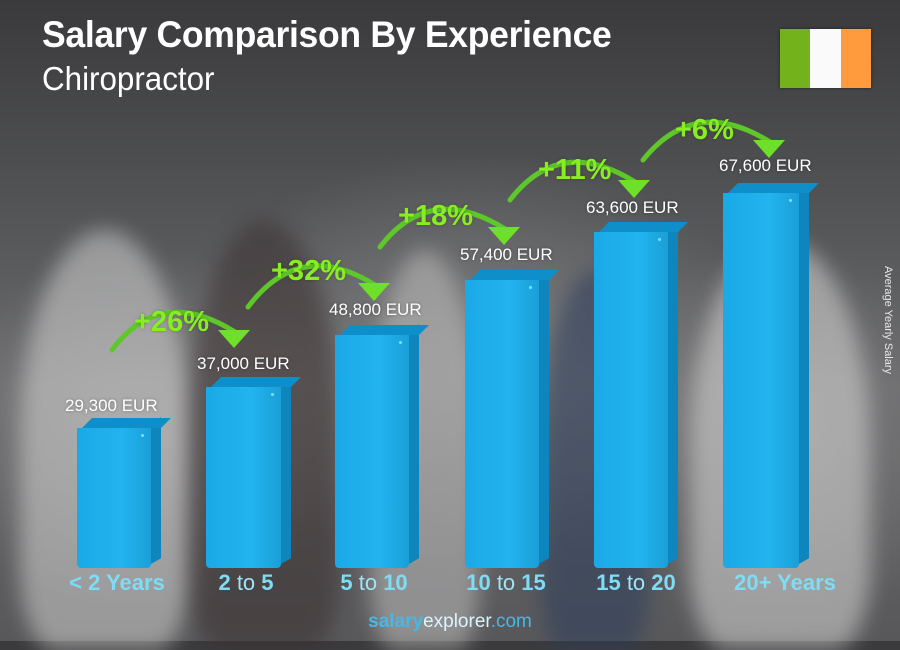 The height and width of the screenshot is (650, 900). I want to click on flag-stripe-green, so click(795, 58).